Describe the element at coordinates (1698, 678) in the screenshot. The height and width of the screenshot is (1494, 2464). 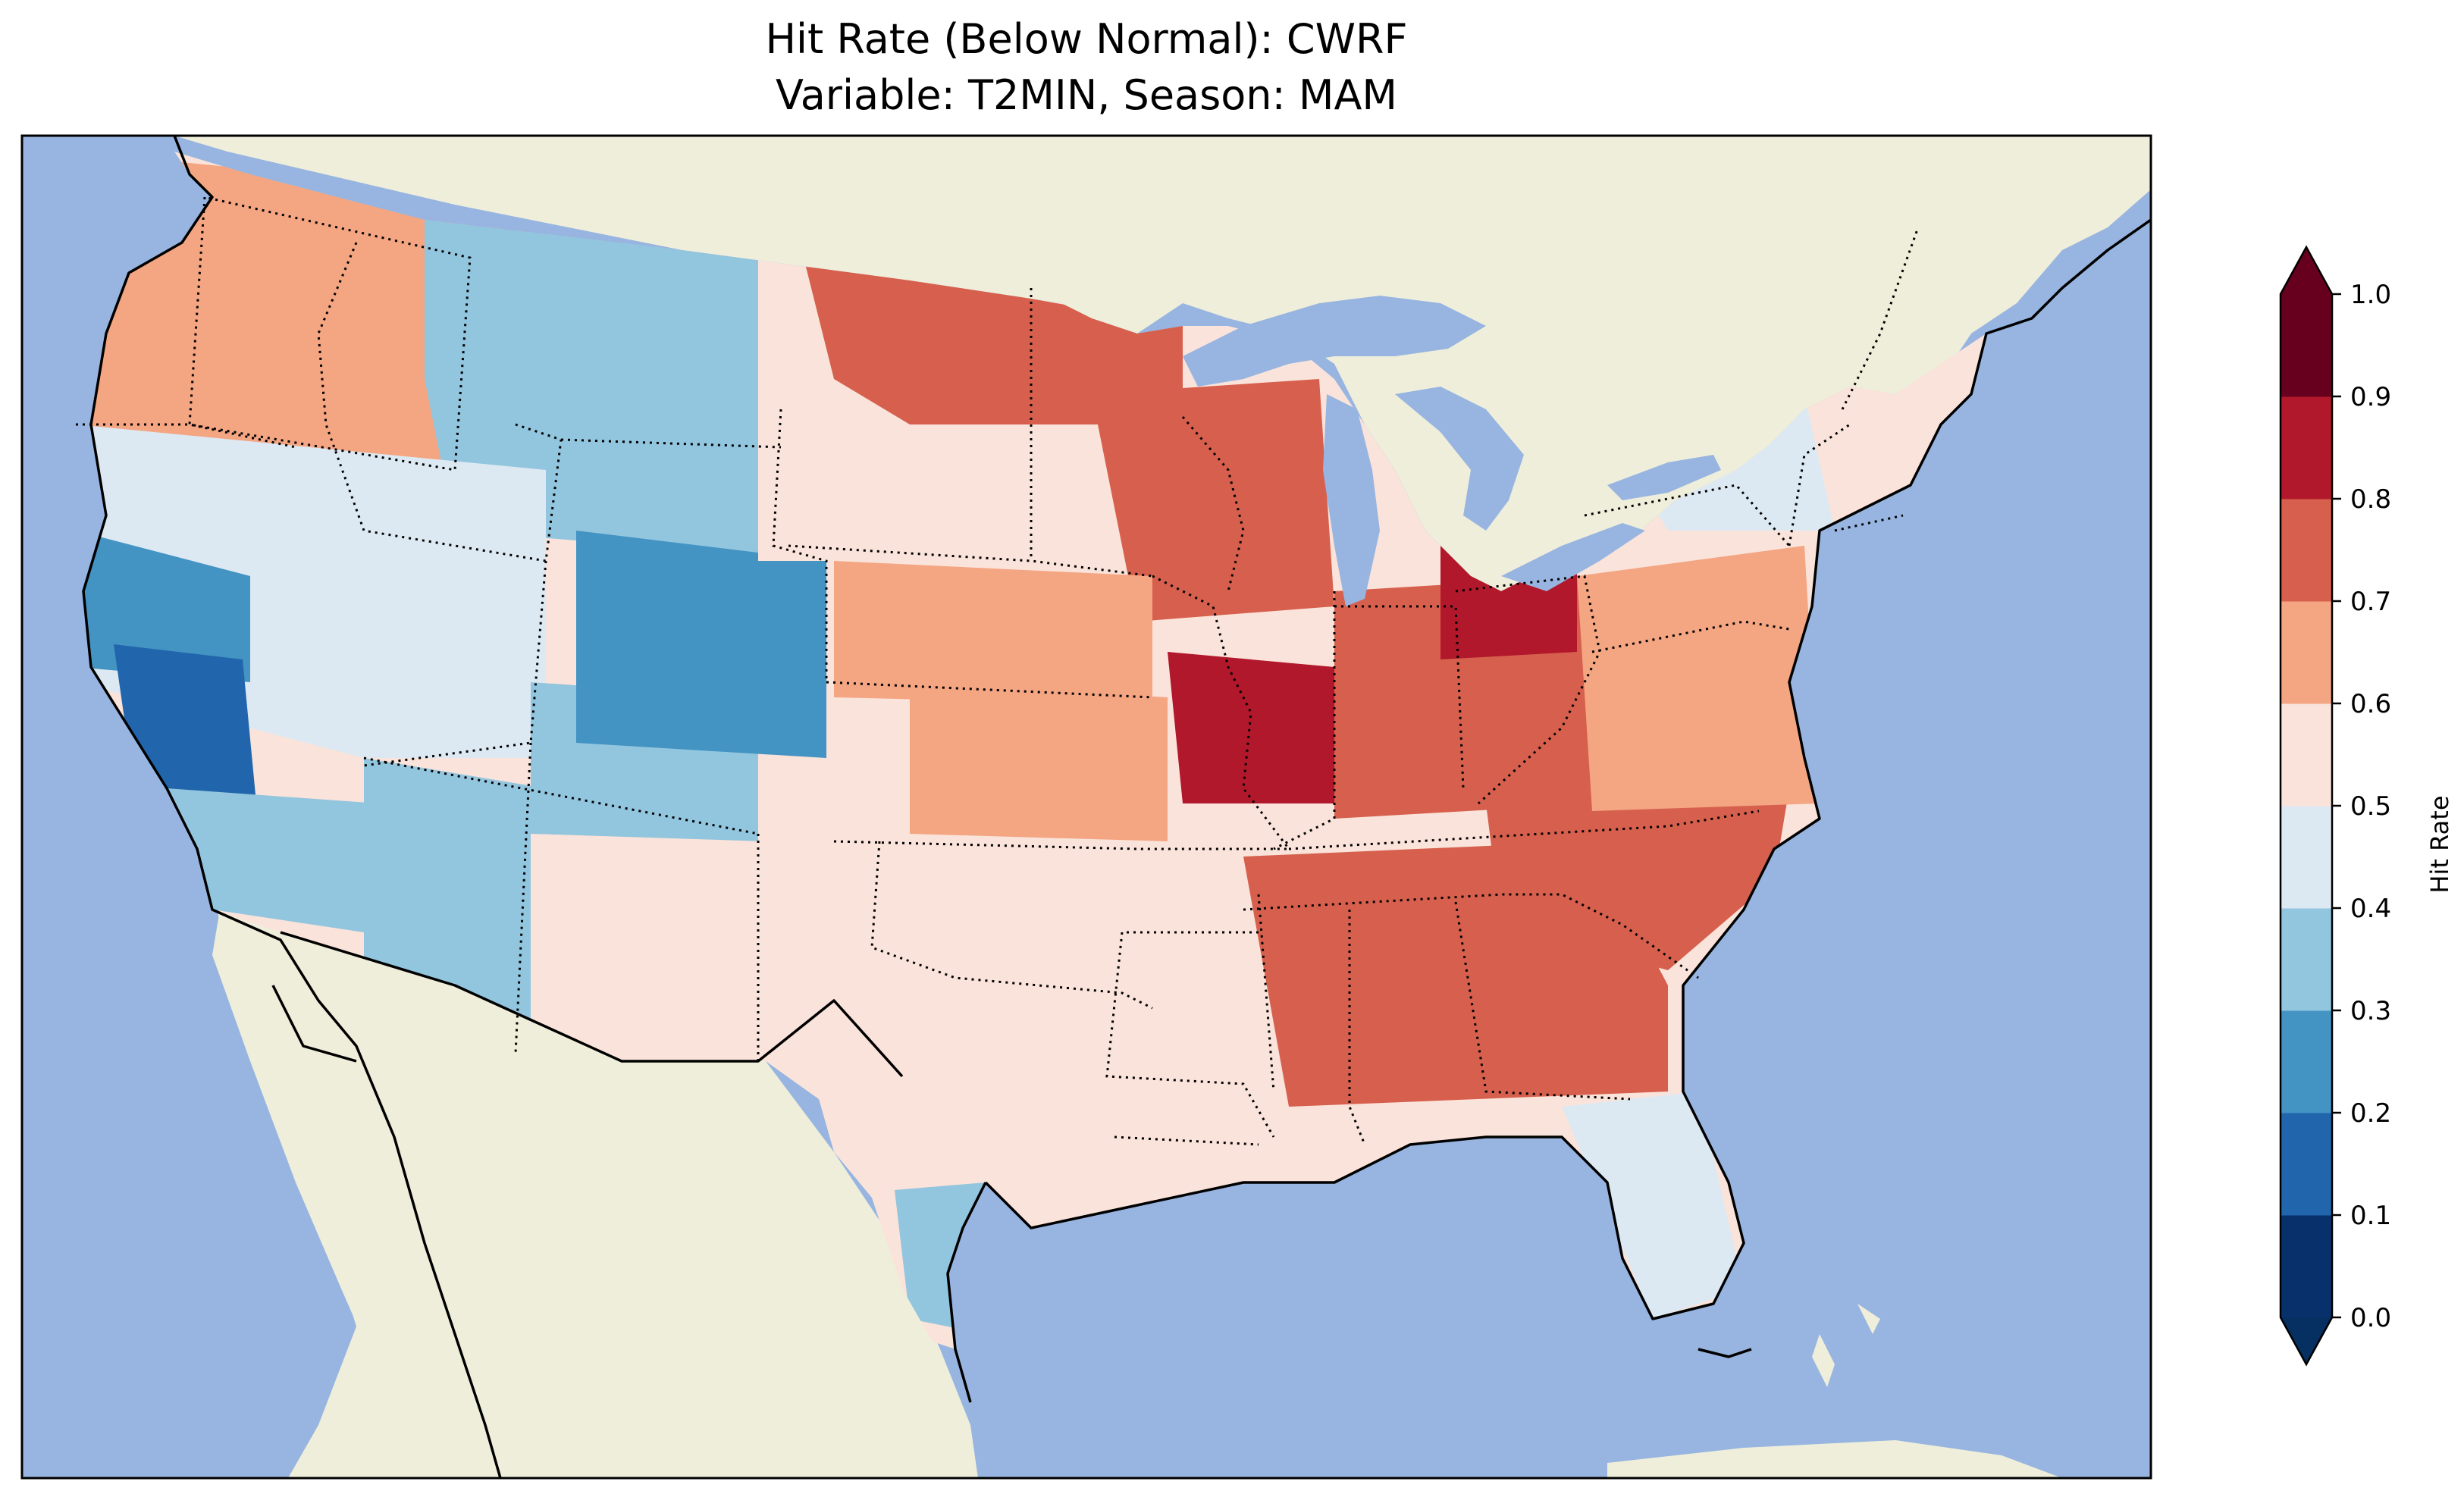
I see `heatmap-region-mid-atlantic` at that location.